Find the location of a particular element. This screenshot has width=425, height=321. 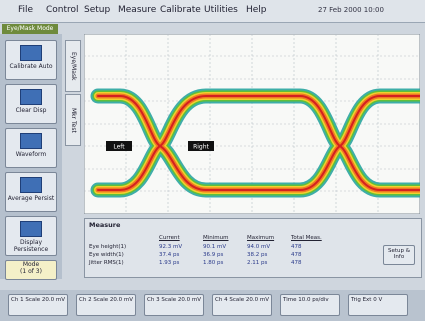

measure-value: 38.2 ps is located at coordinates (257, 255).